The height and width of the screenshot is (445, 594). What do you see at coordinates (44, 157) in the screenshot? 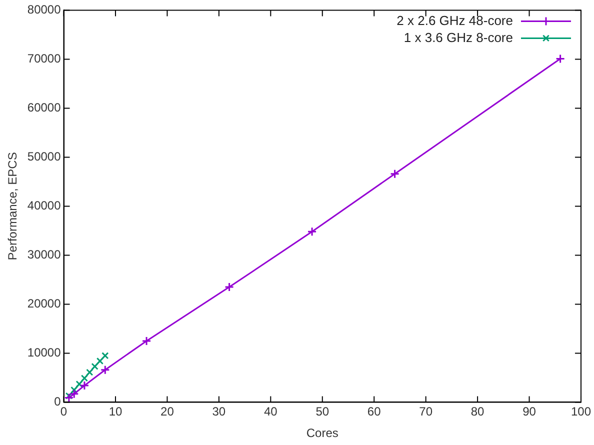
I see `y-tick-label: 50000` at bounding box center [44, 157].